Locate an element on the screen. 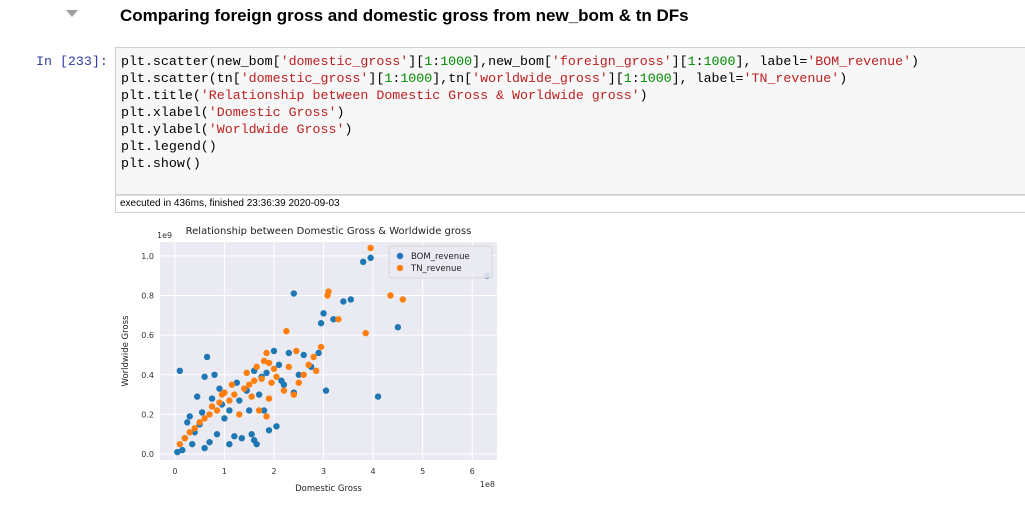 The width and height of the screenshot is (1025, 510). y-tick-label: 0.2 is located at coordinates (147, 414).